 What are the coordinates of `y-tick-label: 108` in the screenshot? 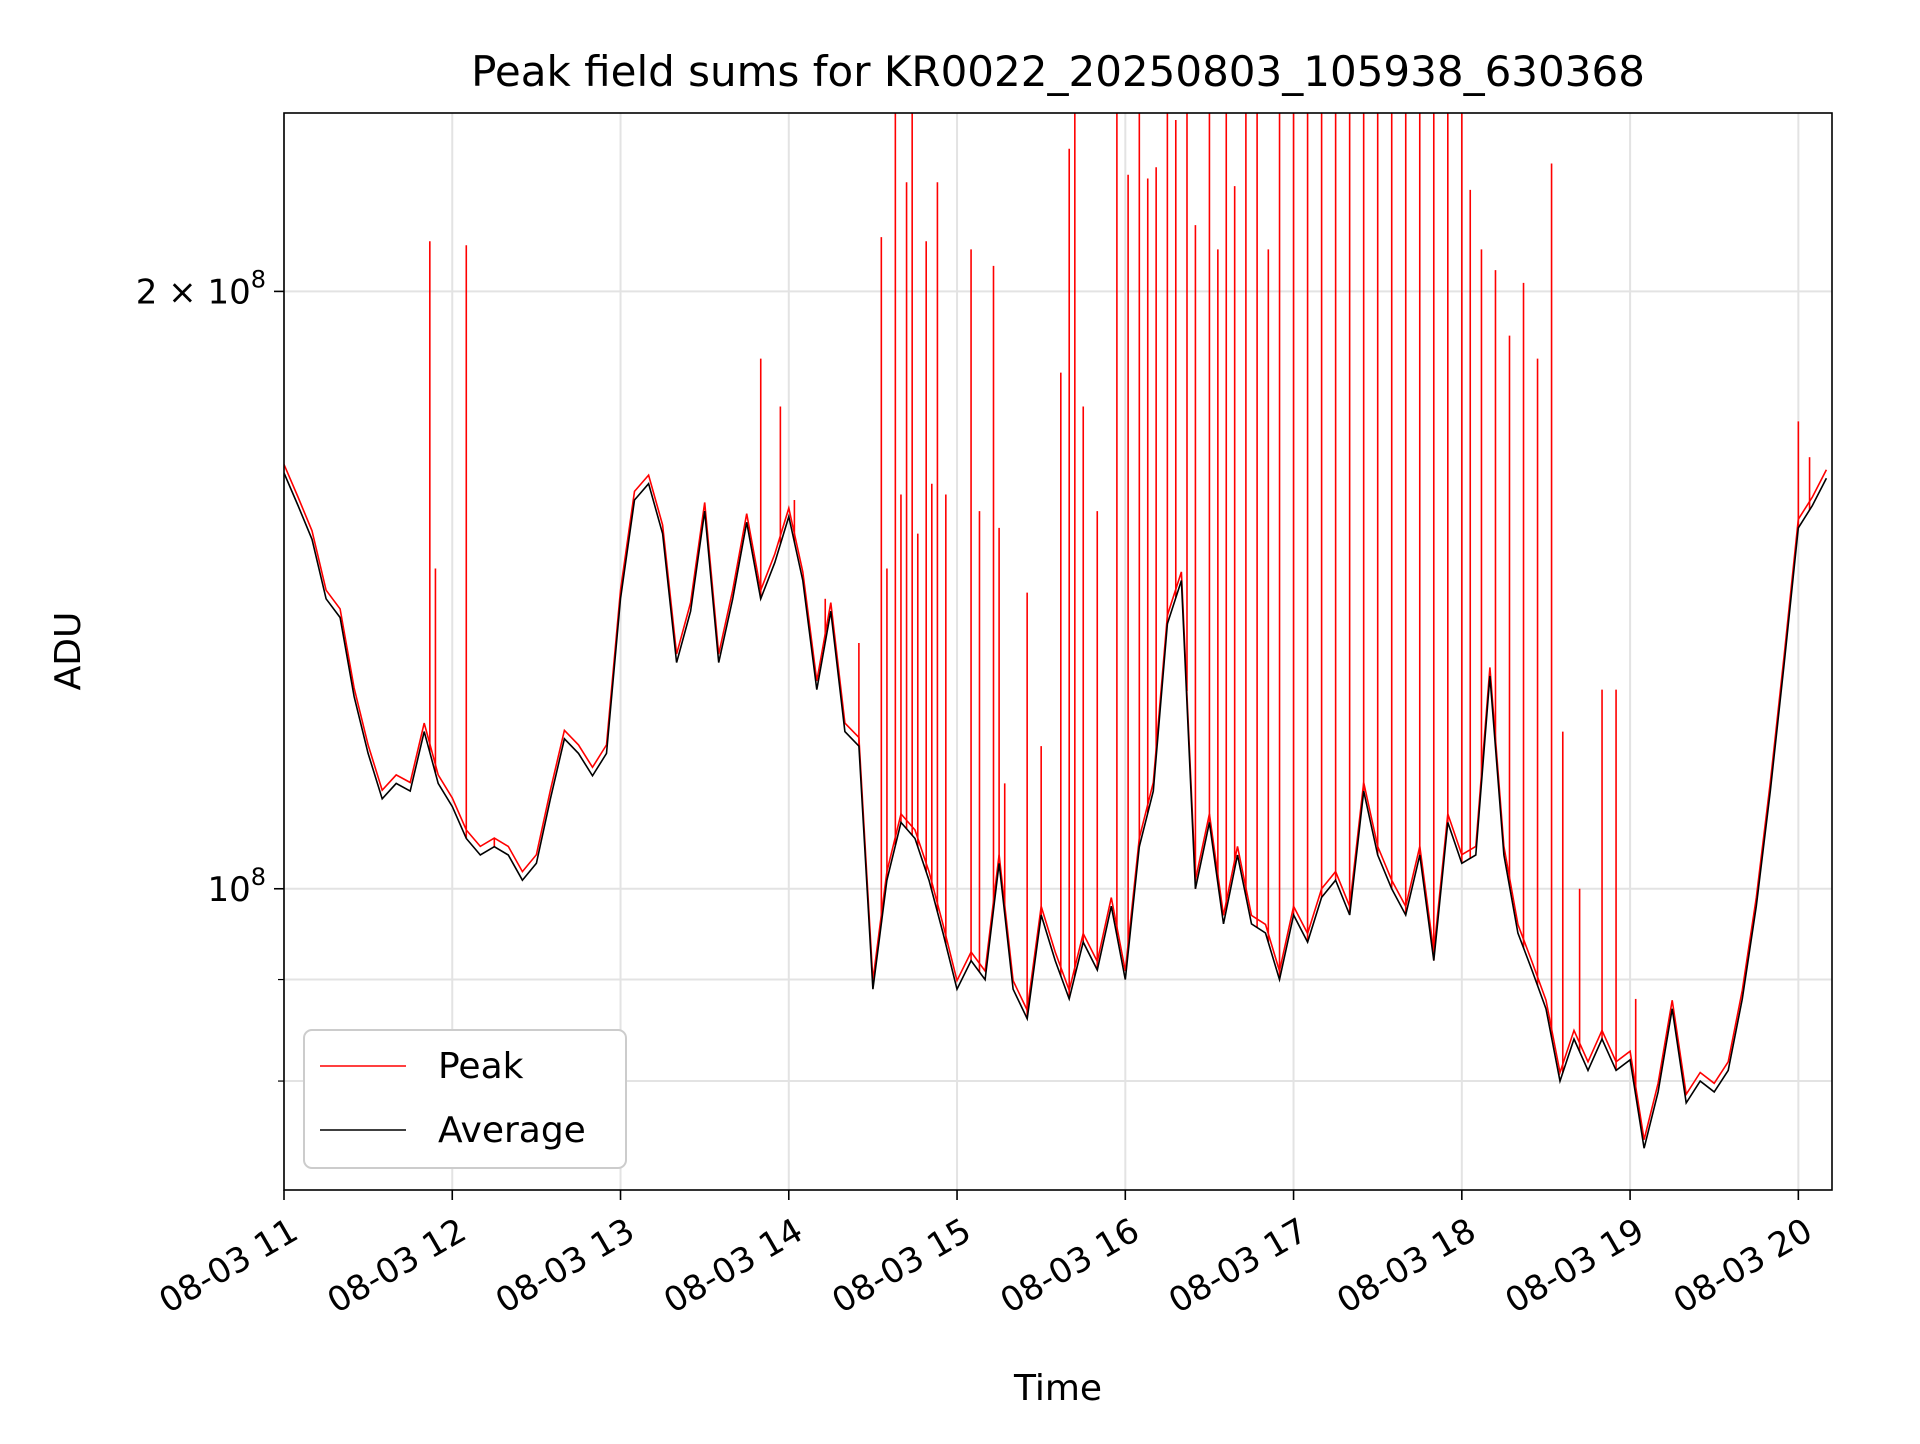 It's located at (236, 886).